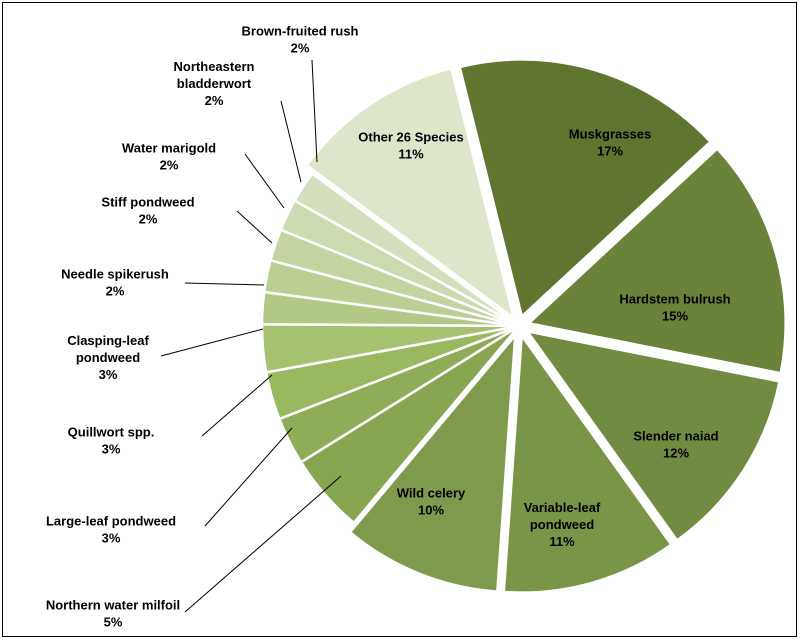 Image resolution: width=801 pixels, height=641 pixels. I want to click on pie-slice-variable-leaf-pondweed, so click(588, 463).